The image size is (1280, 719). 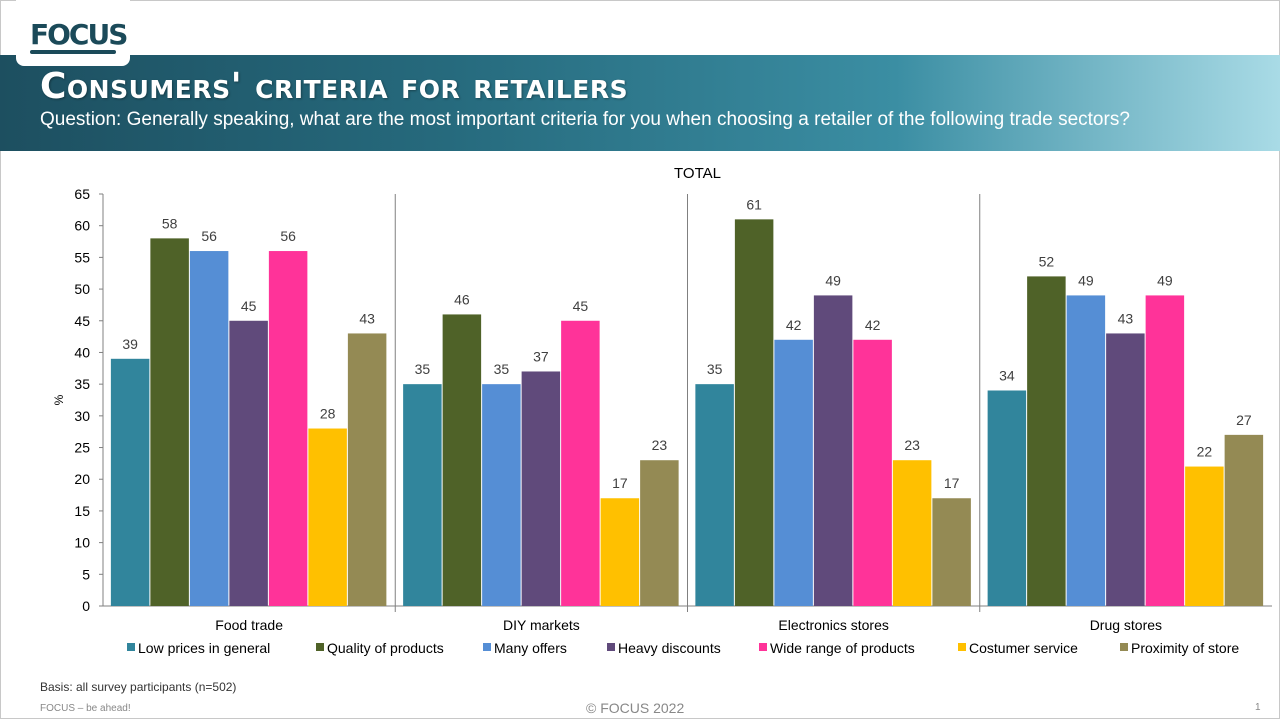 I want to click on y-tick-label: 45, so click(x=82, y=321).